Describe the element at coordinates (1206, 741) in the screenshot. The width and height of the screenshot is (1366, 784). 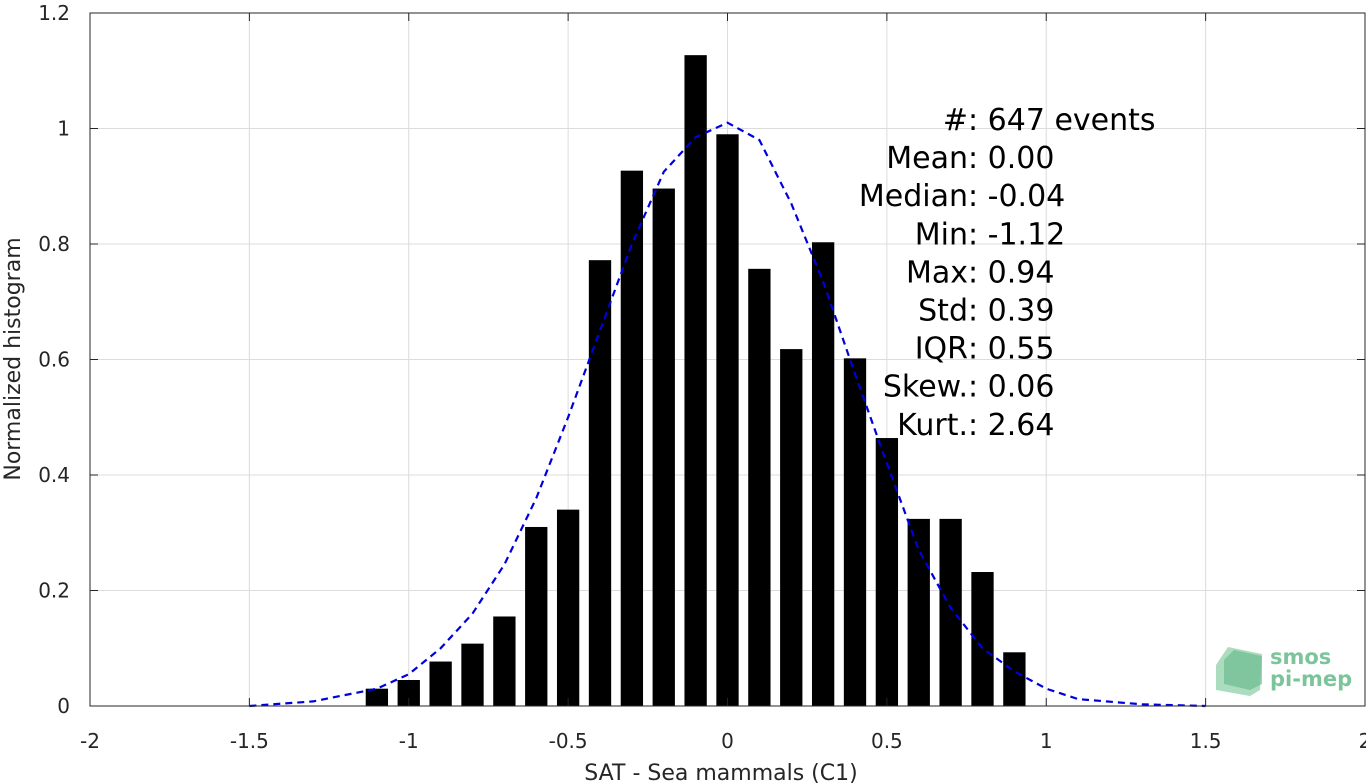
I see `x-tick-label: 1.5` at that location.